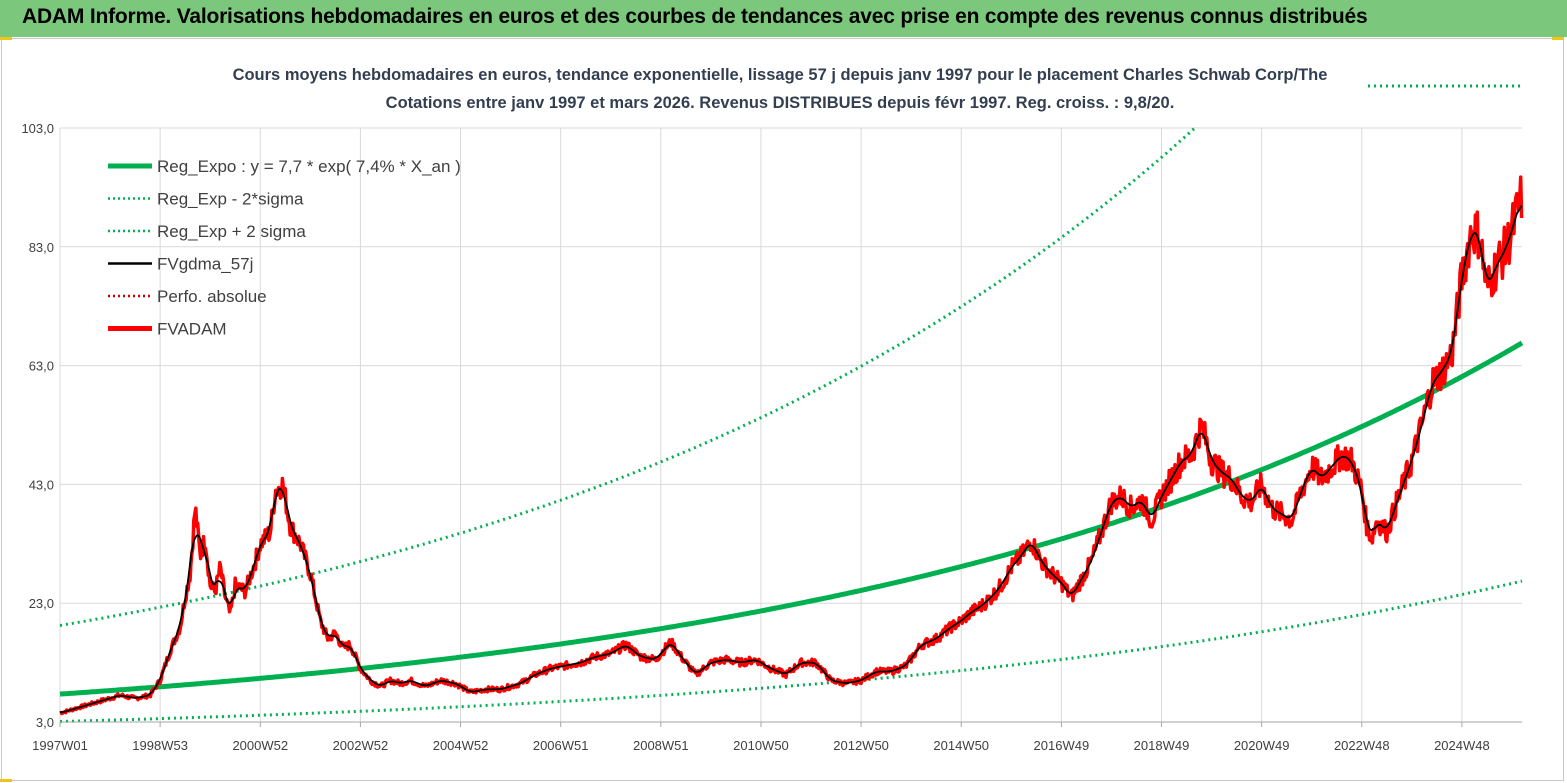 The height and width of the screenshot is (783, 1567). I want to click on x-tick-label: 2010W50, so click(761, 745).